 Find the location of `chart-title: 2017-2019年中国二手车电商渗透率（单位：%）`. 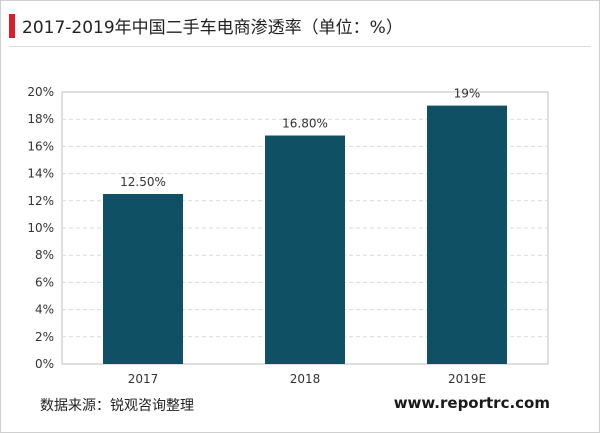

chart-title: 2017-2019年中国二手车电商渗透率（单位：%） is located at coordinates (212, 28).